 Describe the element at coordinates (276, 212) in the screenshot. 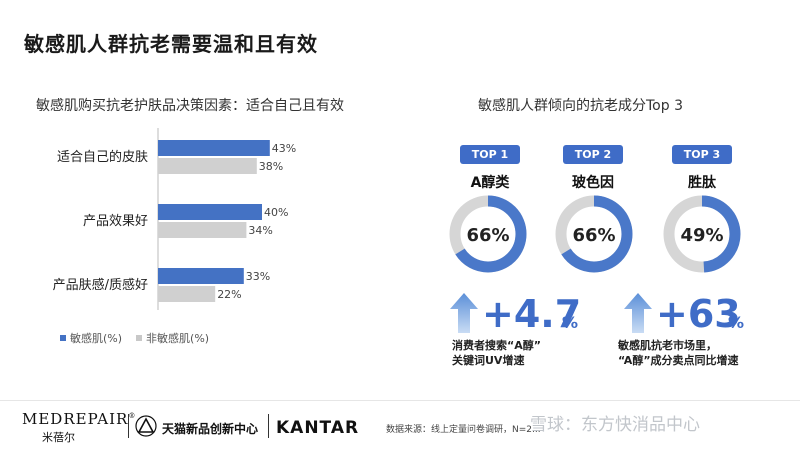

I see `bar-value-label: 40%` at that location.